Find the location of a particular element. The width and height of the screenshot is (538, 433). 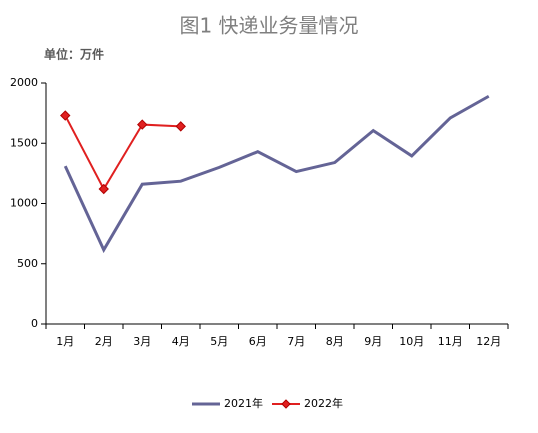

x-tick-label: 1月 is located at coordinates (65, 341).